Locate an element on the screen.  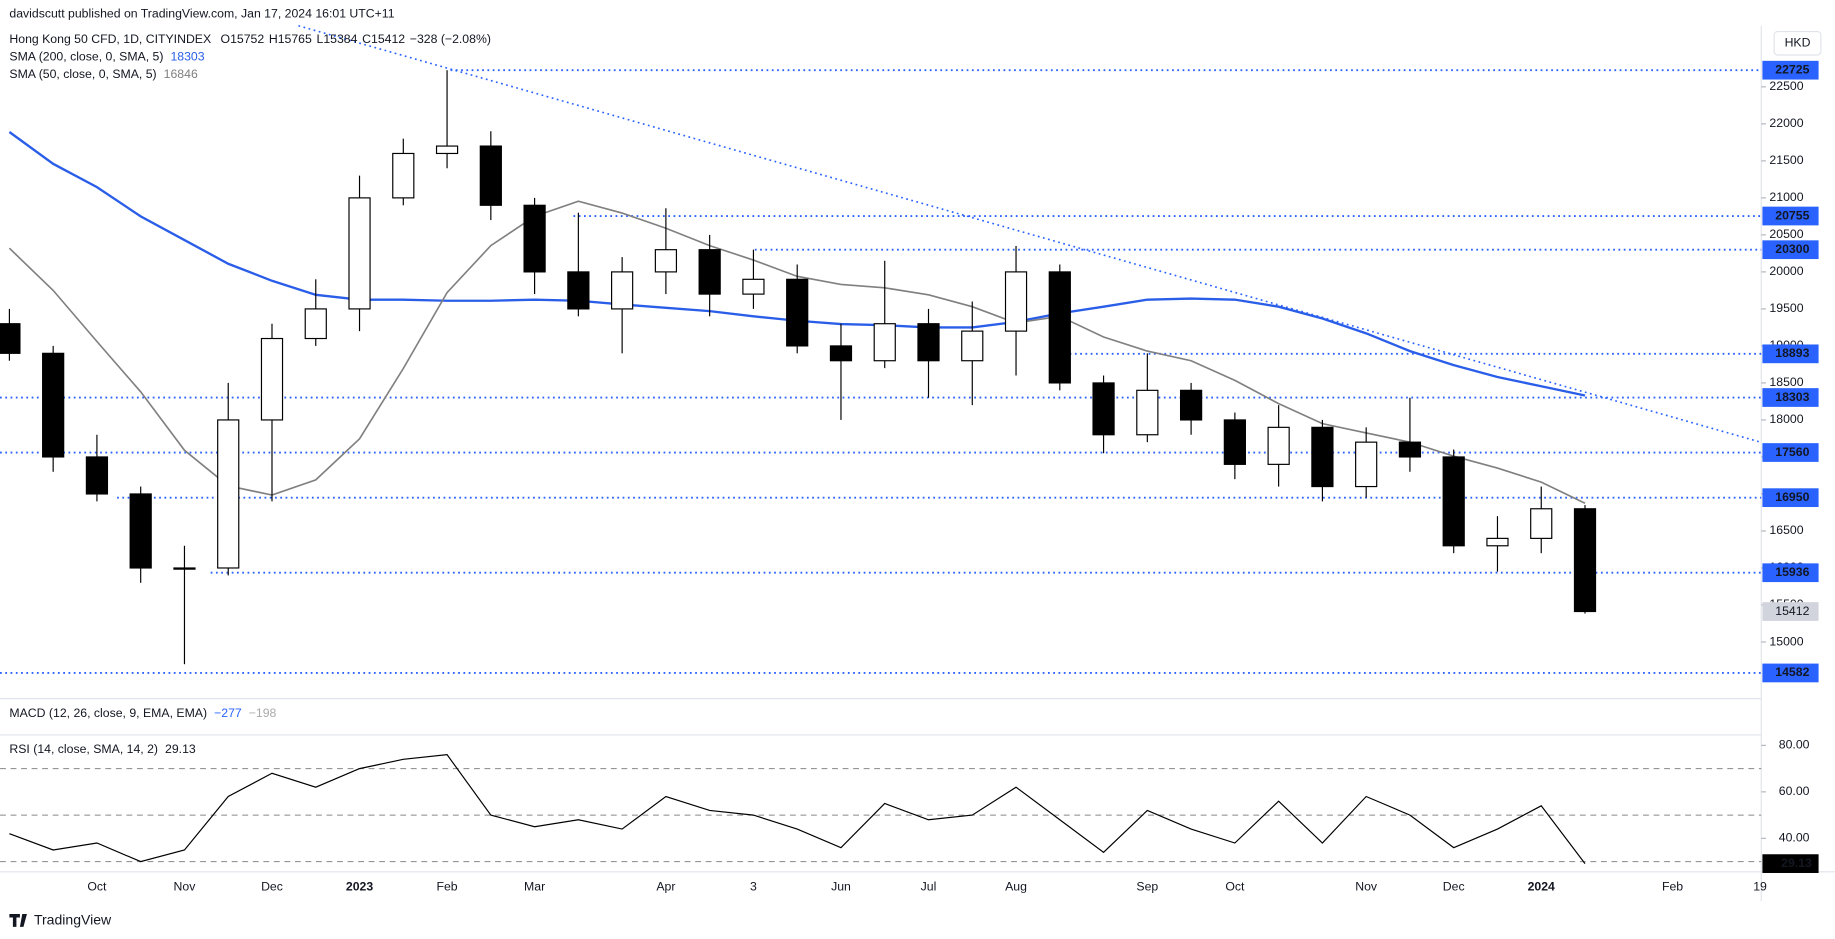
level-label: 22725 is located at coordinates (1792, 69).